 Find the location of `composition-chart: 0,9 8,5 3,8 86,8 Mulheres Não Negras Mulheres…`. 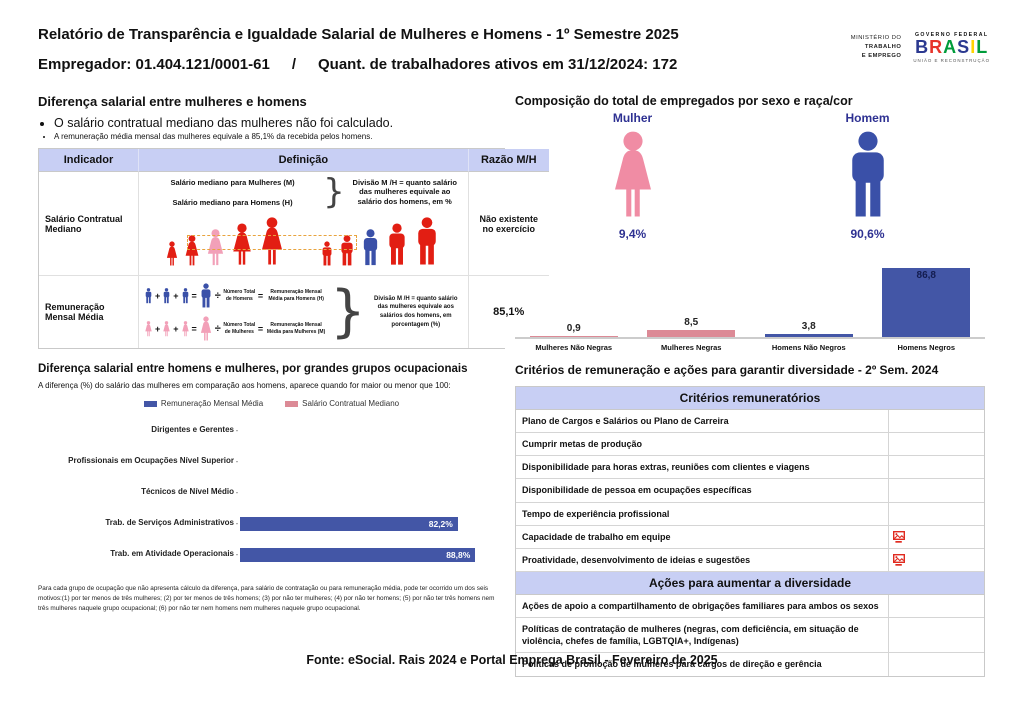

composition-chart: 0,9 8,5 3,8 86,8 Mulheres Não Negras Mulheres… is located at coordinates (750, 303).